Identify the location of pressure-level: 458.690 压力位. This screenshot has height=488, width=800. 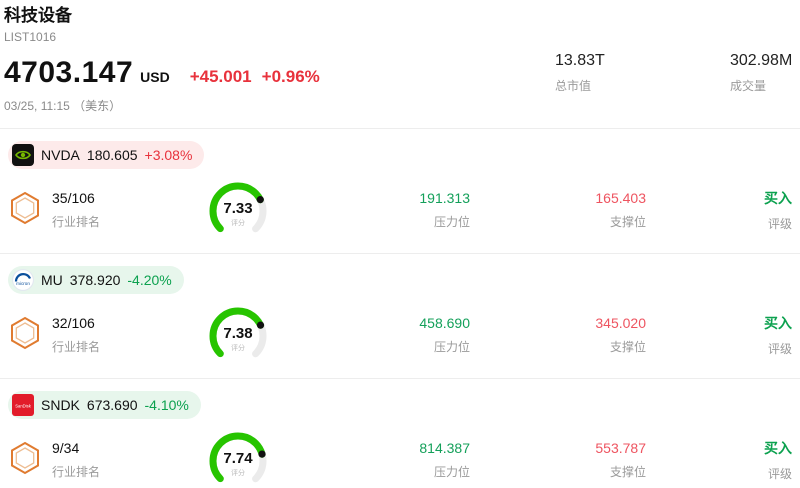
(394, 335).